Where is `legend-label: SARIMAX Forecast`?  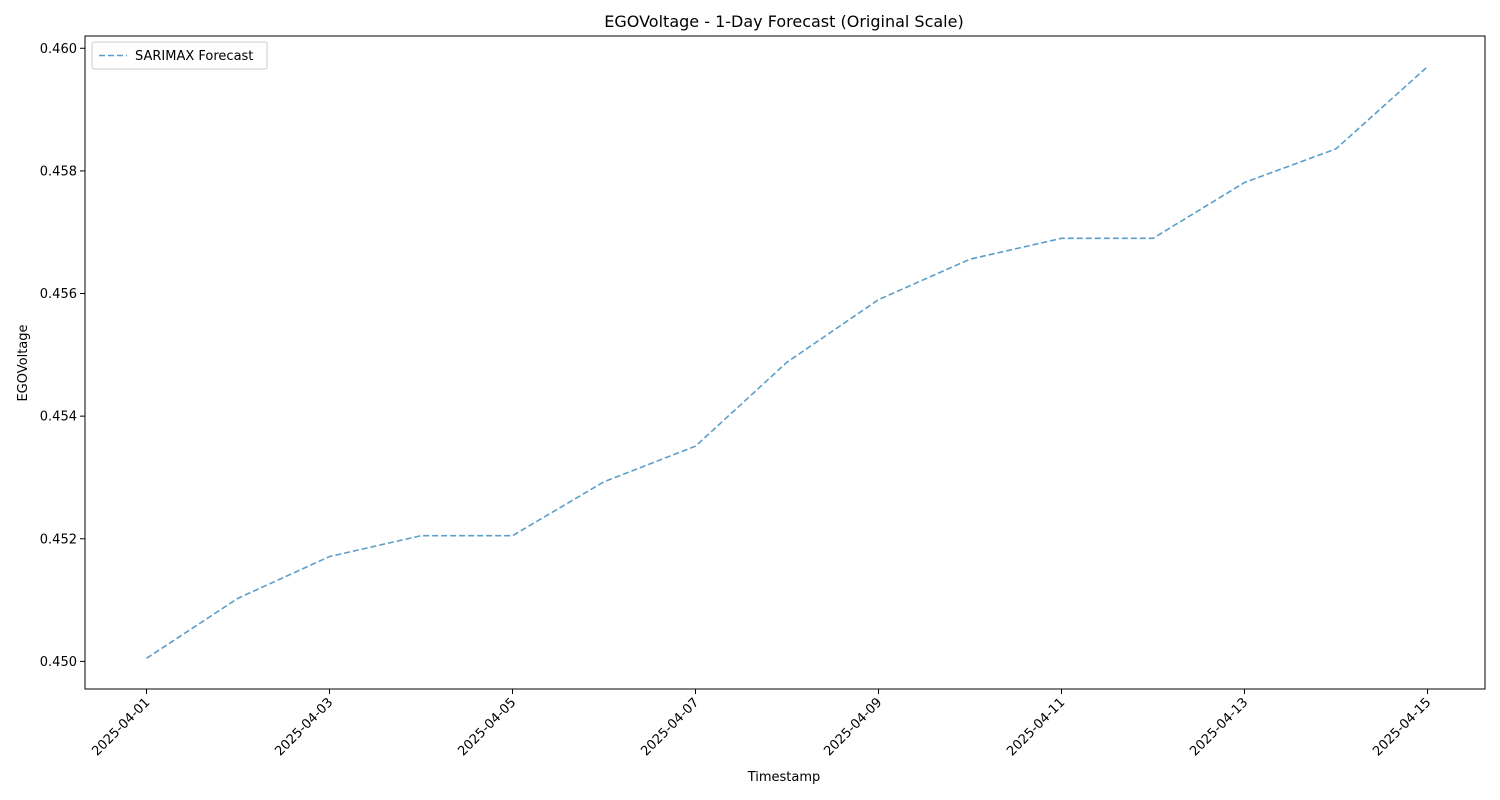
legend-label: SARIMAX Forecast is located at coordinates (194, 56).